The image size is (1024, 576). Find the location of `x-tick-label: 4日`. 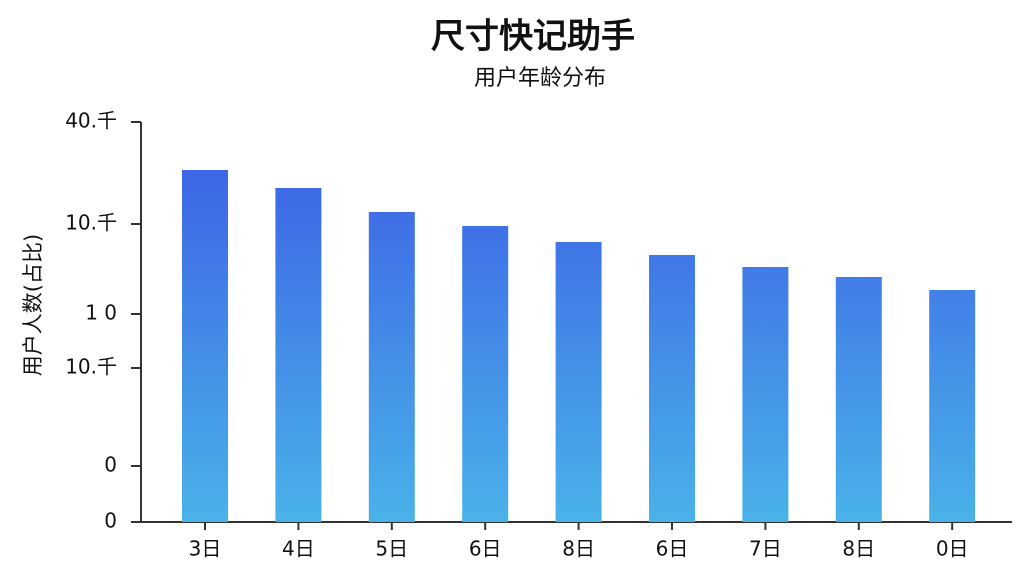

x-tick-label: 4日 is located at coordinates (298, 549).